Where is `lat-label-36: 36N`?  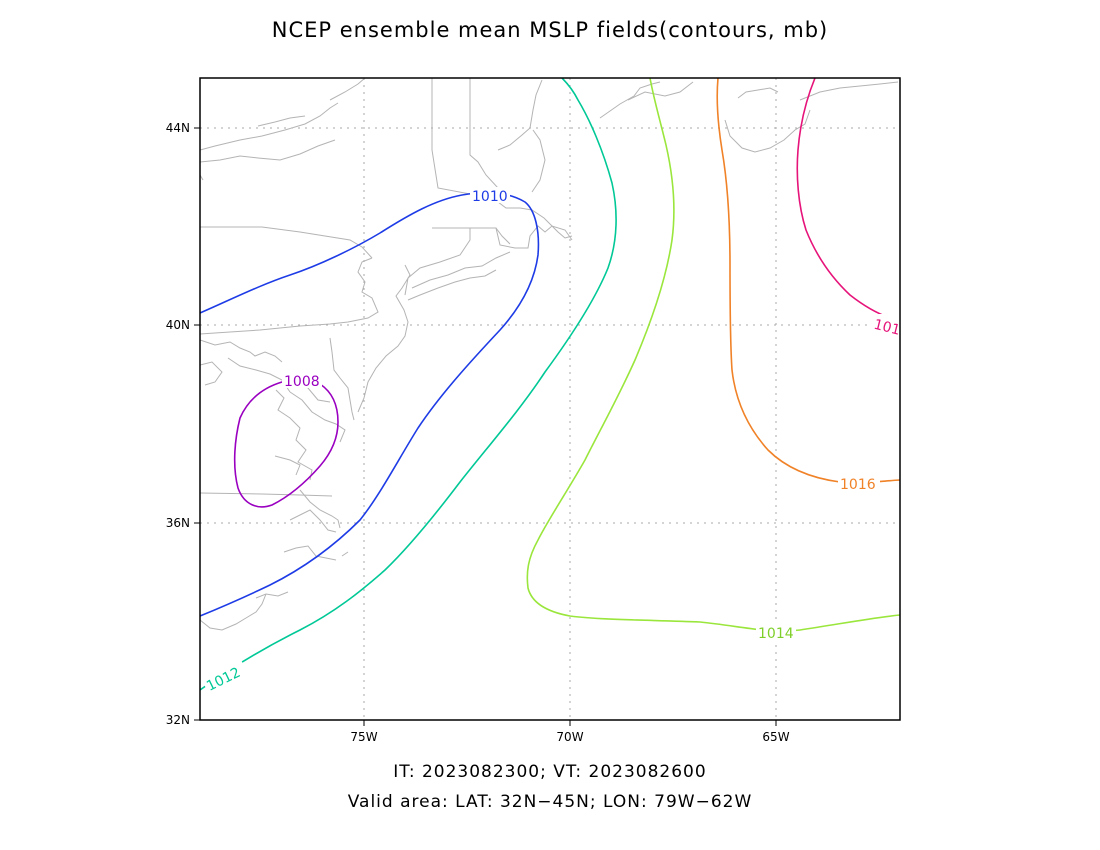 lat-label-36: 36N is located at coordinates (178, 523).